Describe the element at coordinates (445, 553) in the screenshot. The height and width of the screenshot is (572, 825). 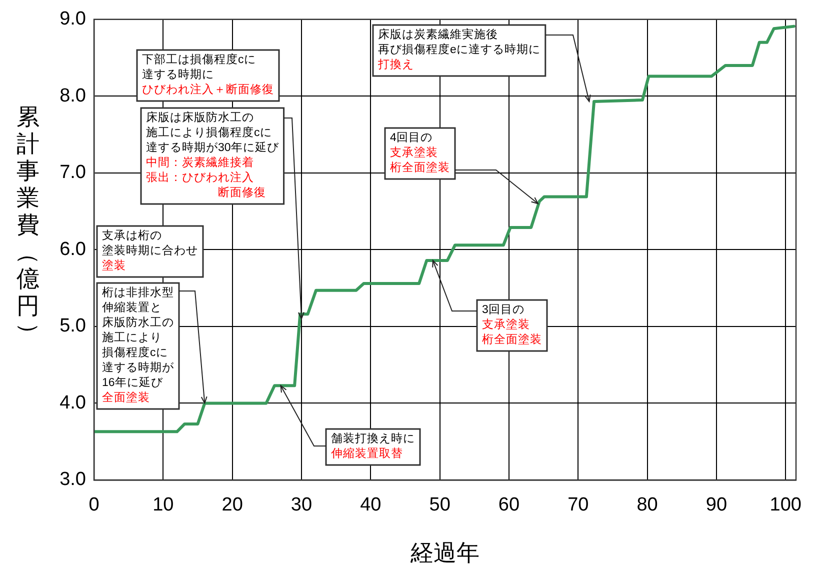
I see `x-axis-title: 経過年` at that location.